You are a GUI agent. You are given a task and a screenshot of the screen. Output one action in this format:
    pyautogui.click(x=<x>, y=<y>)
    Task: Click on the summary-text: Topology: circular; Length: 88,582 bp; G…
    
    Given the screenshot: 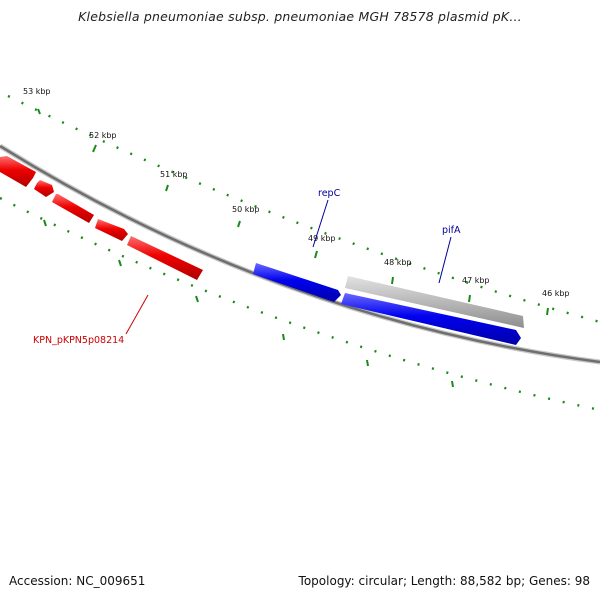 What is the action you would take?
    pyautogui.click(x=444, y=581)
    